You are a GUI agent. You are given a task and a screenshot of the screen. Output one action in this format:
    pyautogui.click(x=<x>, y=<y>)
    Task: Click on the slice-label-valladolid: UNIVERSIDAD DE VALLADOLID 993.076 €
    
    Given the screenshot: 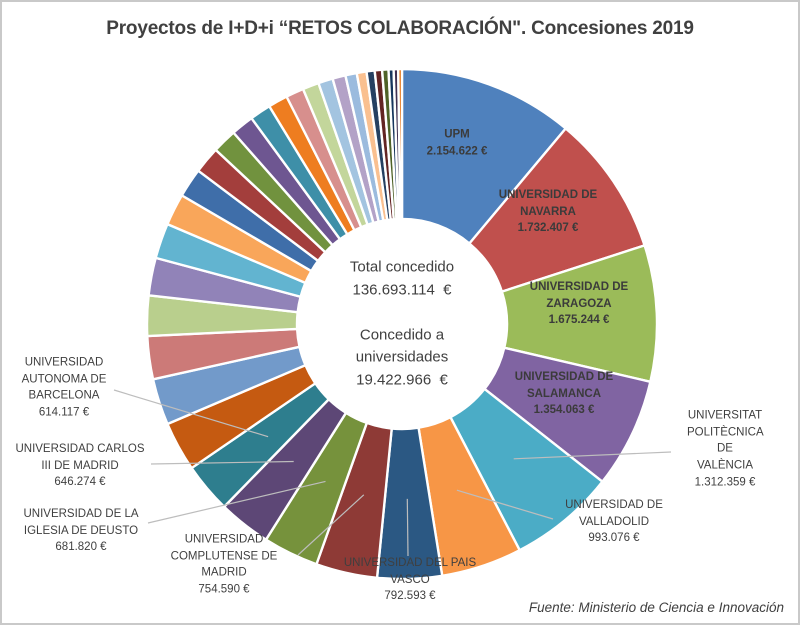 What is the action you would take?
    pyautogui.click(x=614, y=521)
    